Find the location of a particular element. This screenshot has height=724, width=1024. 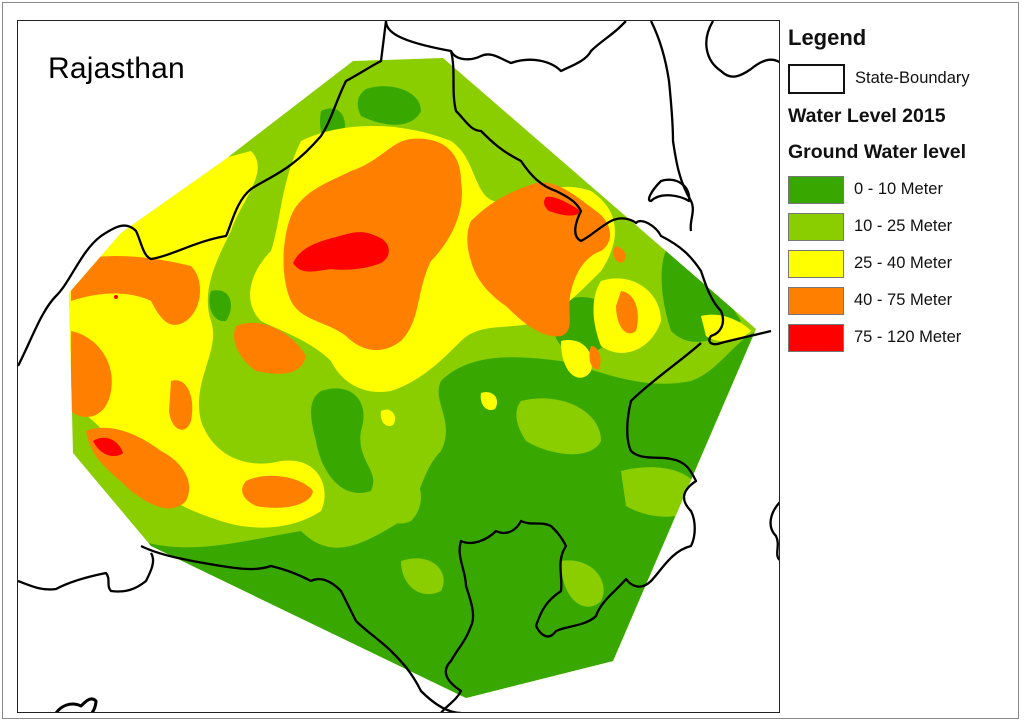

legend-label: 75 - 120 Meter is located at coordinates (908, 337).